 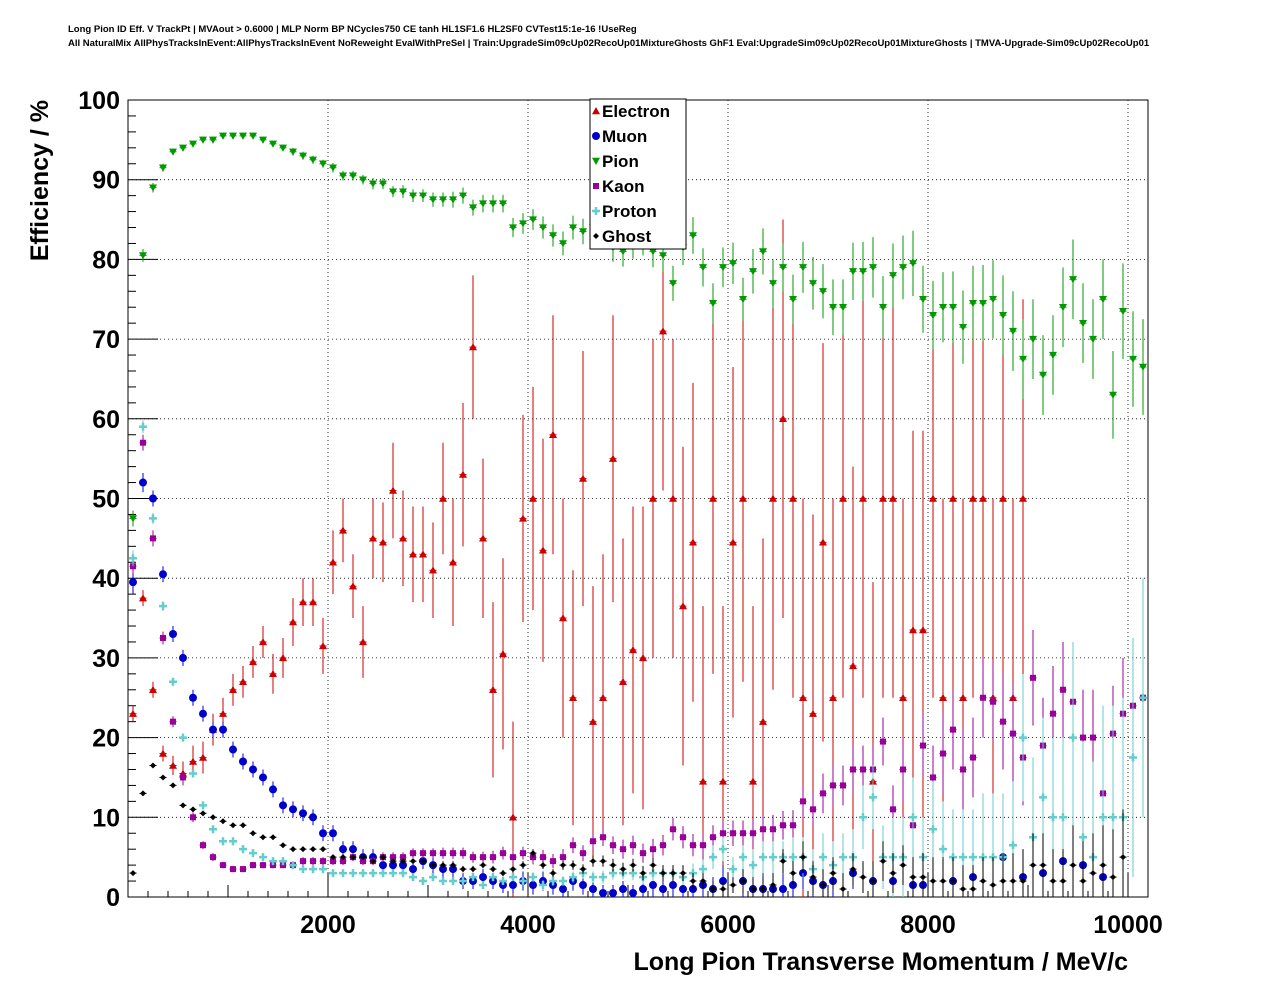 What do you see at coordinates (623, 186) in the screenshot?
I see `legend-kaon-label: Kaon` at bounding box center [623, 186].